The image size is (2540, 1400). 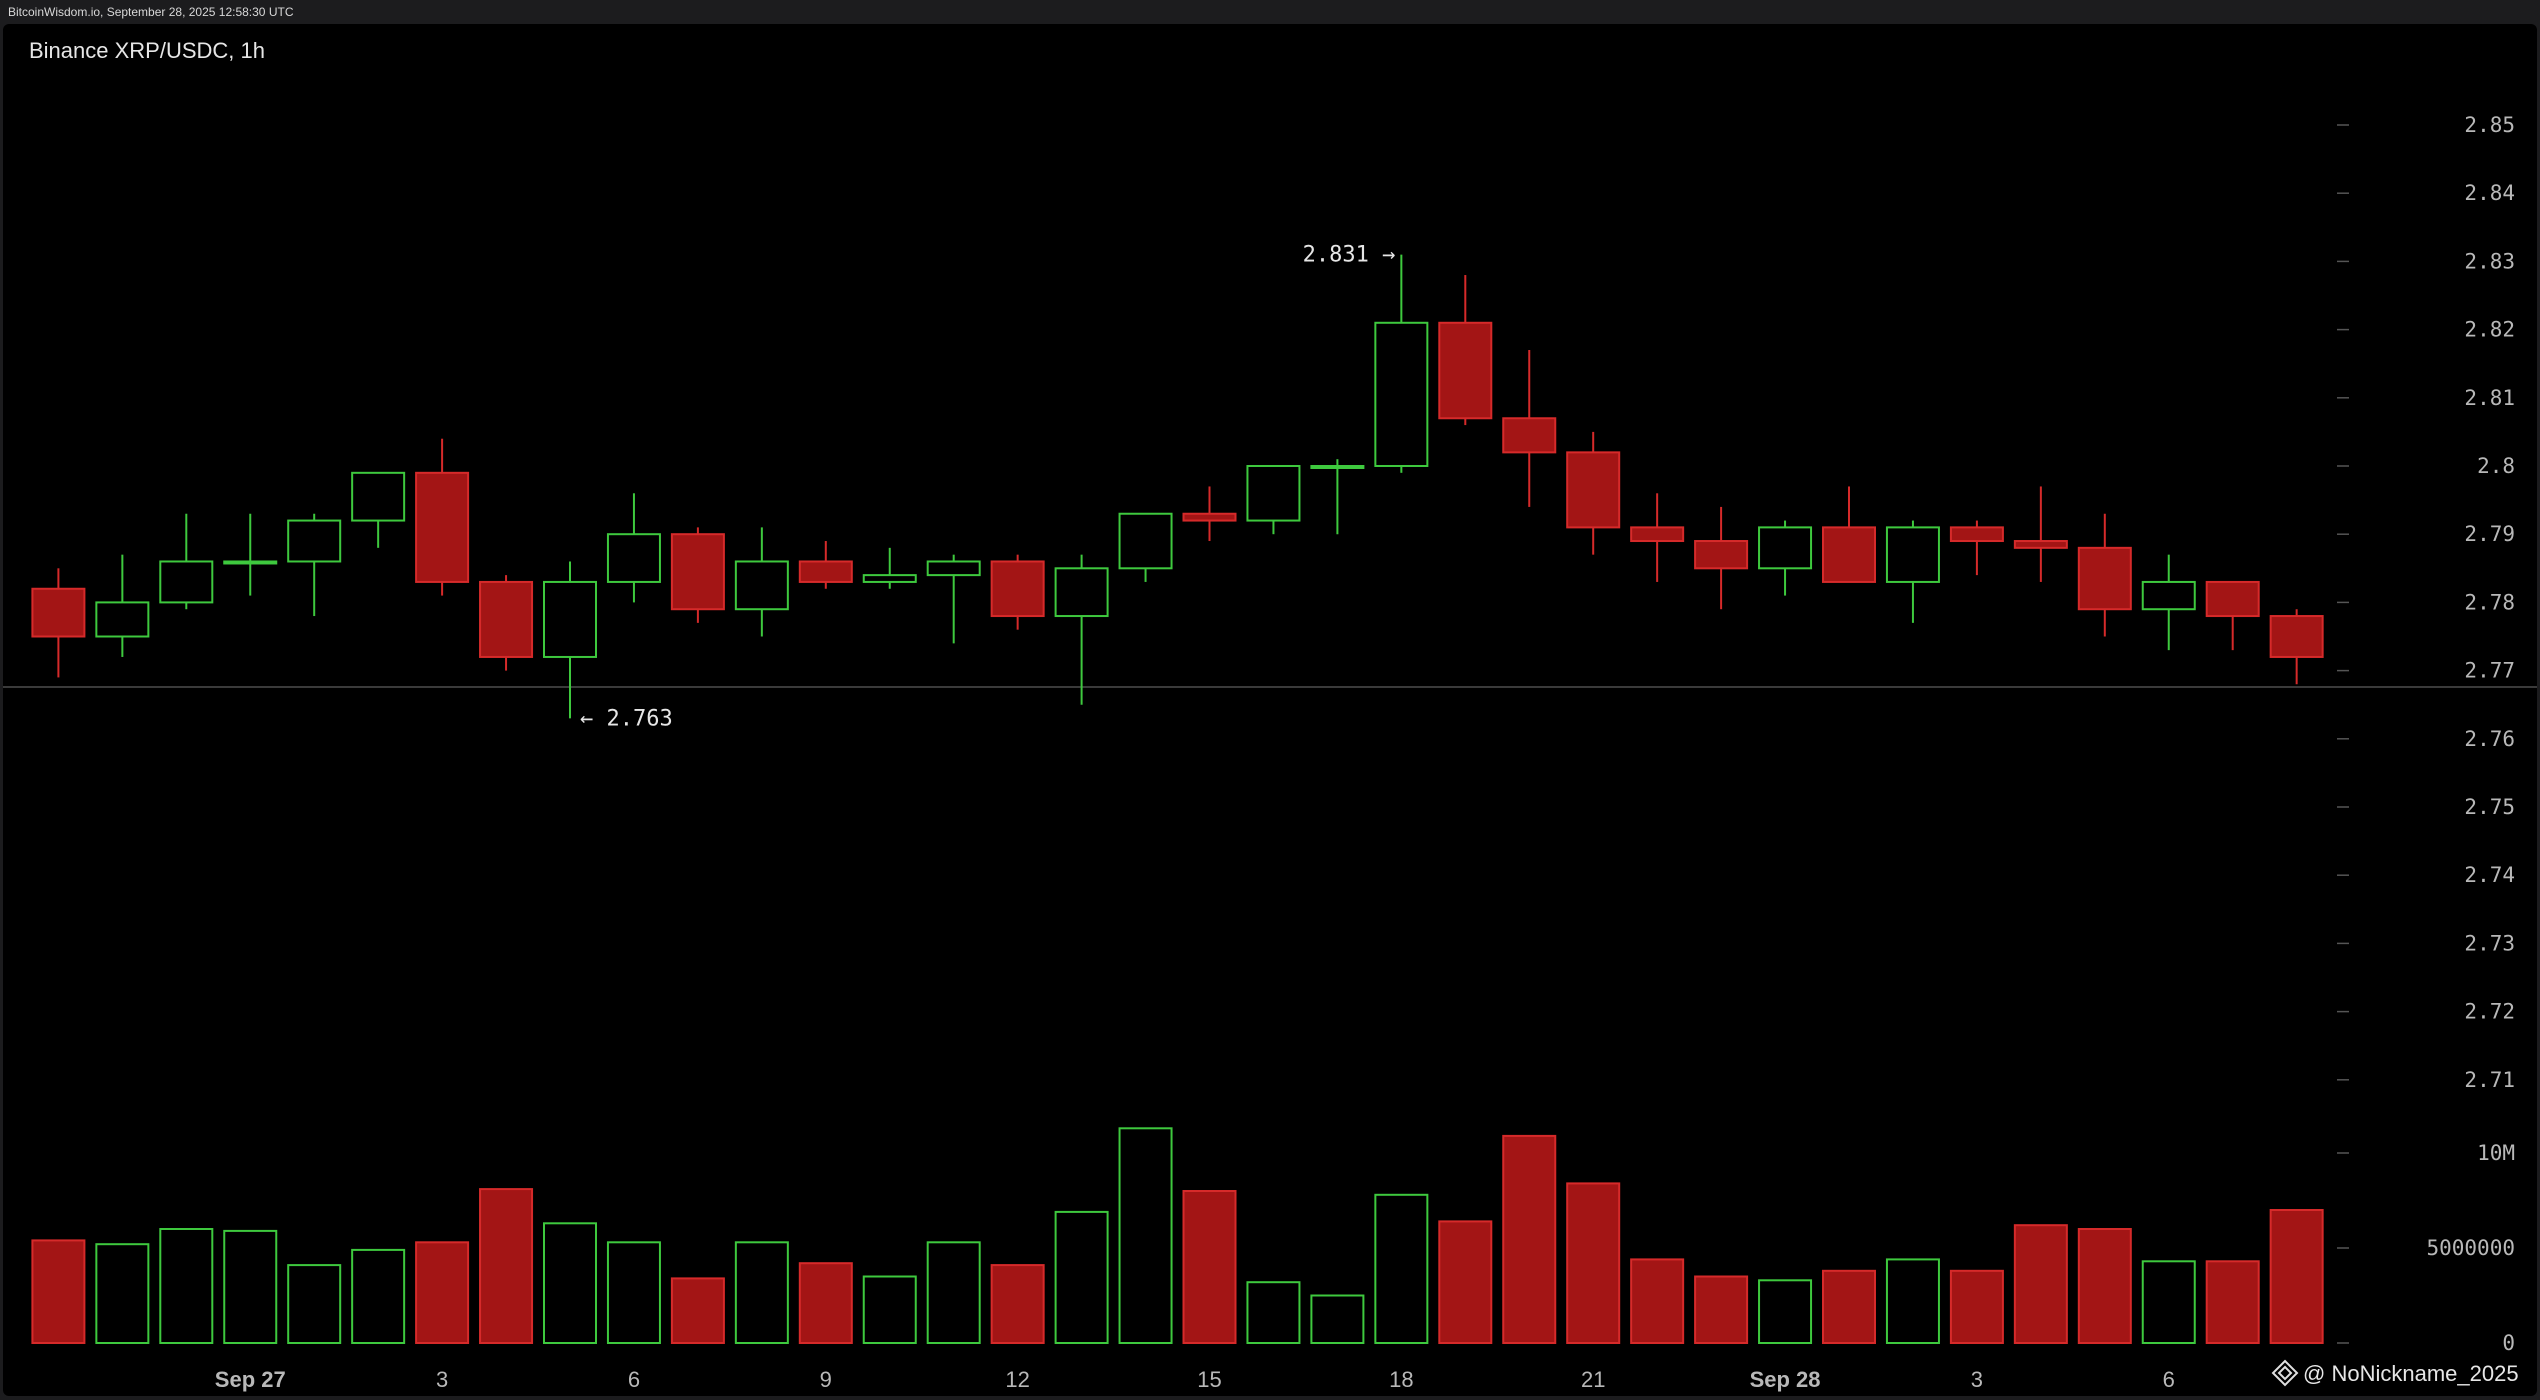 I want to click on exchange-logo-icon, so click(x=2285, y=1373).